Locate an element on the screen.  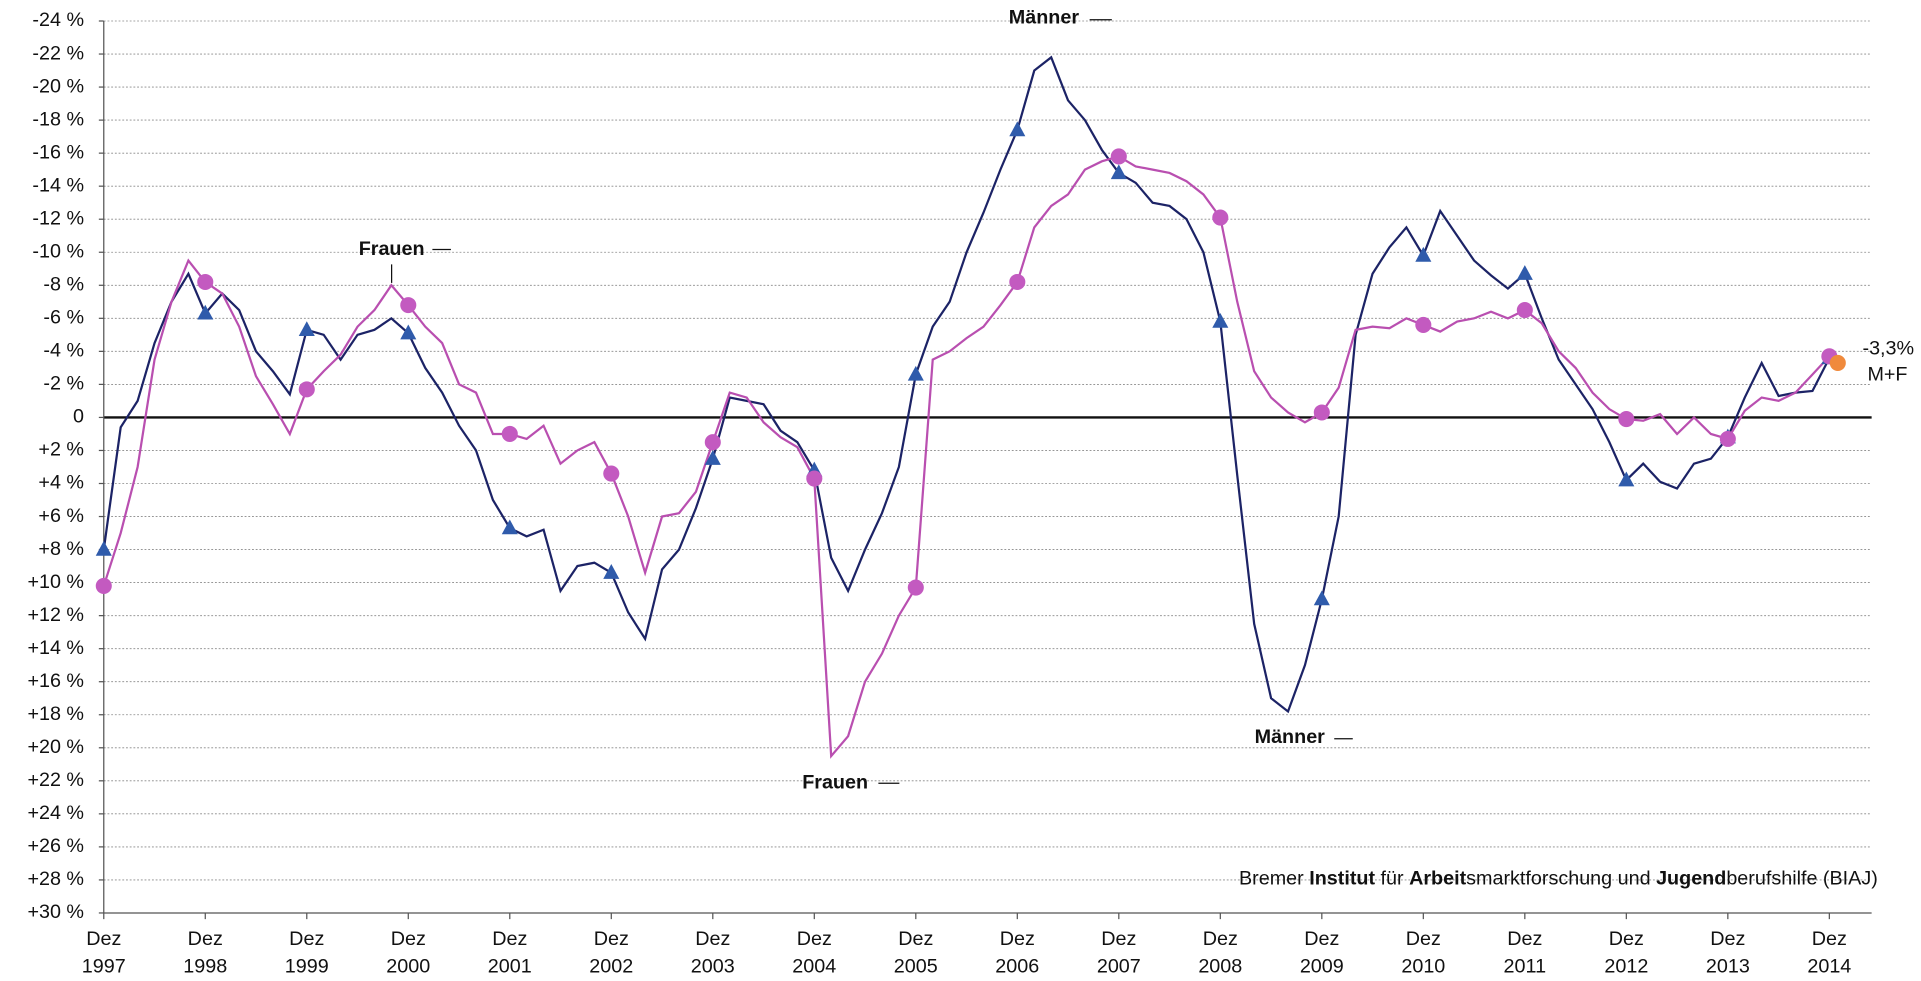
x-tick-label: Dez 2010 is located at coordinates (1423, 953).